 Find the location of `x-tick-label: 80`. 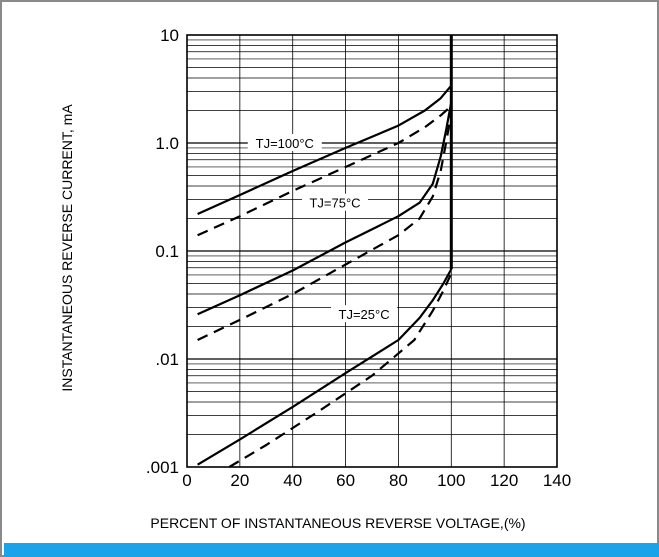

x-tick-label: 80 is located at coordinates (398, 480).